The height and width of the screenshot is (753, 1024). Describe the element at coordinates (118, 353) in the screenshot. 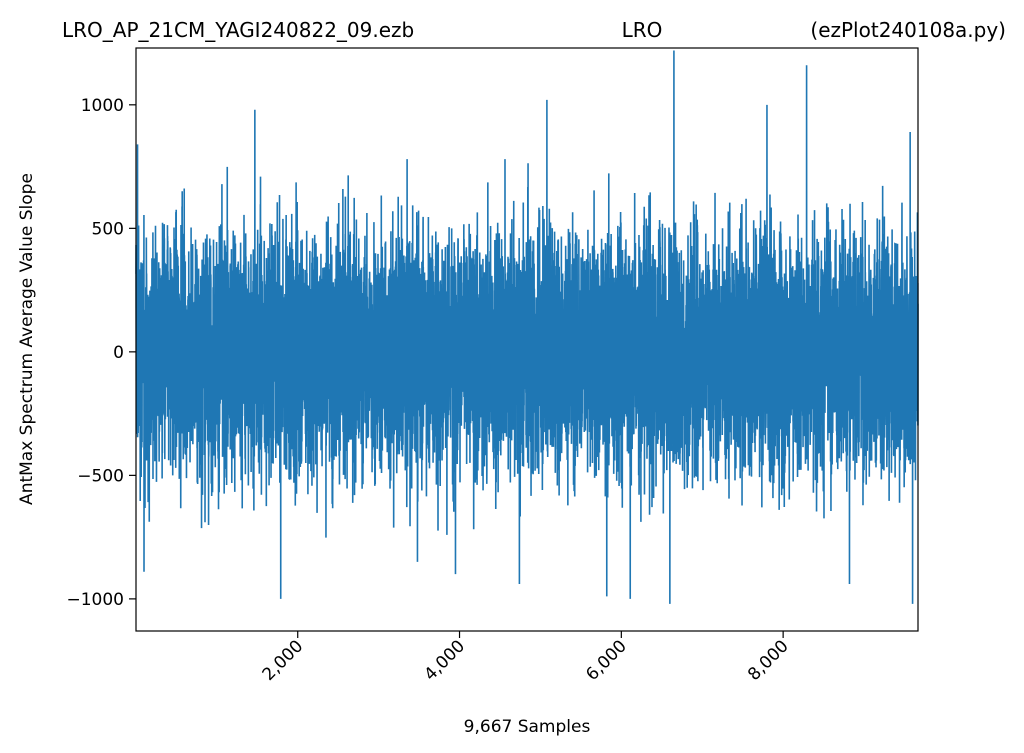

I see `y-tick-label: 0` at that location.